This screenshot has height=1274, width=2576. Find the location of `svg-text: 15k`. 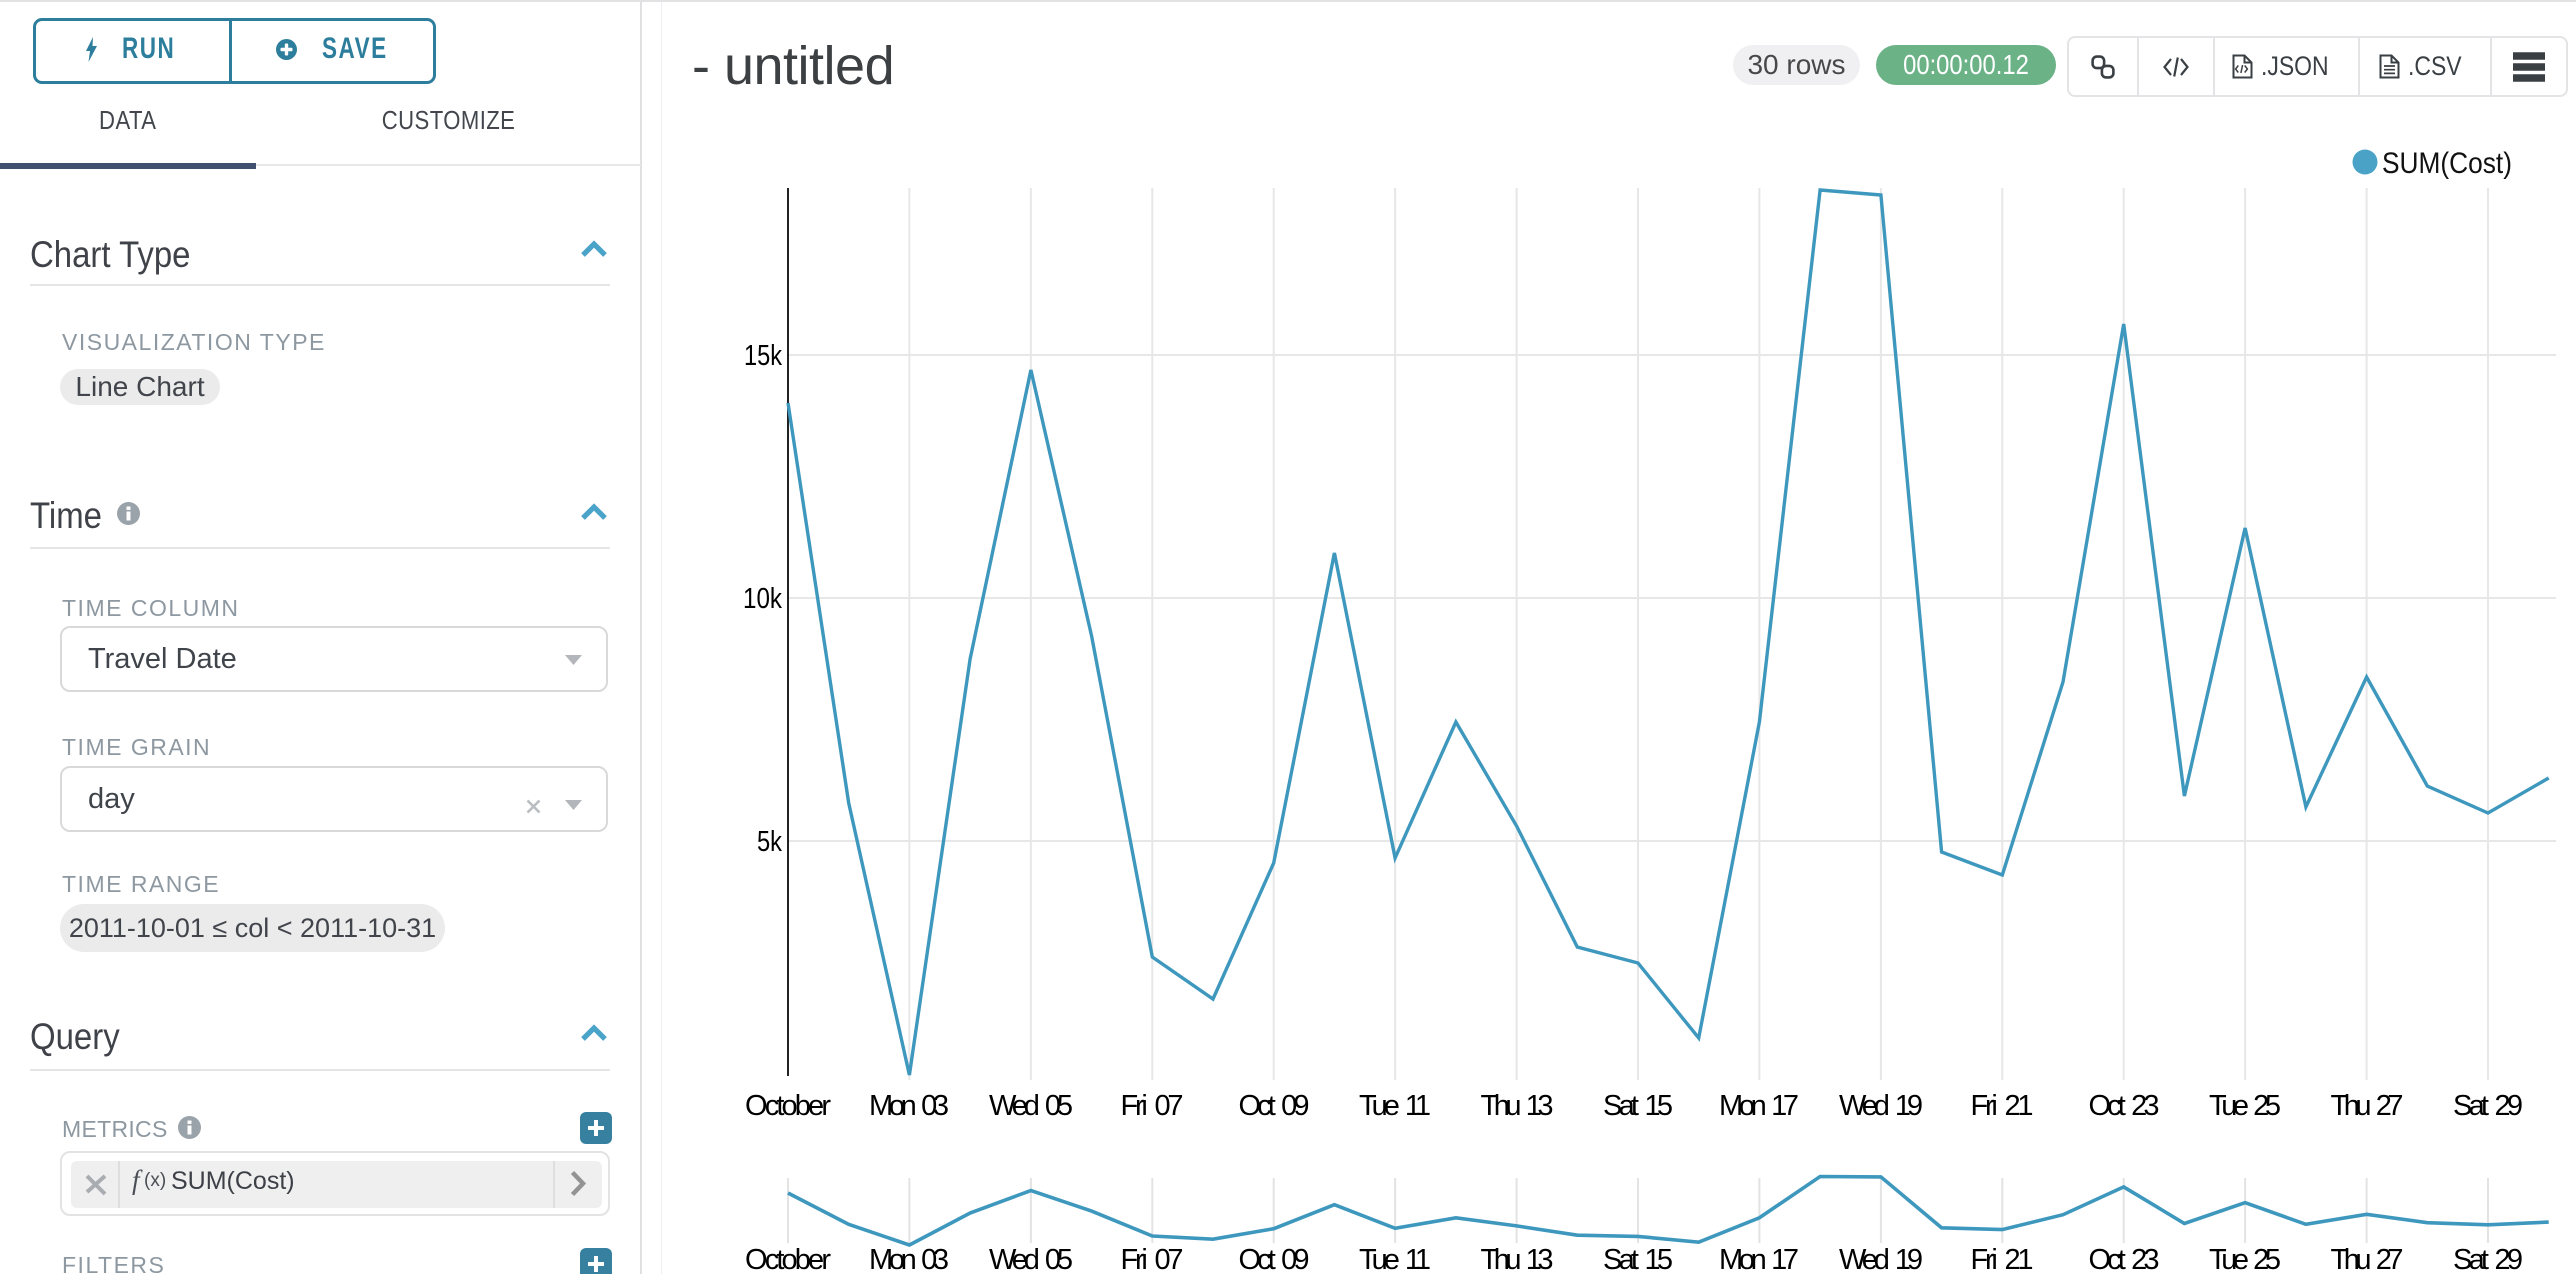

svg-text: 15k is located at coordinates (763, 356).